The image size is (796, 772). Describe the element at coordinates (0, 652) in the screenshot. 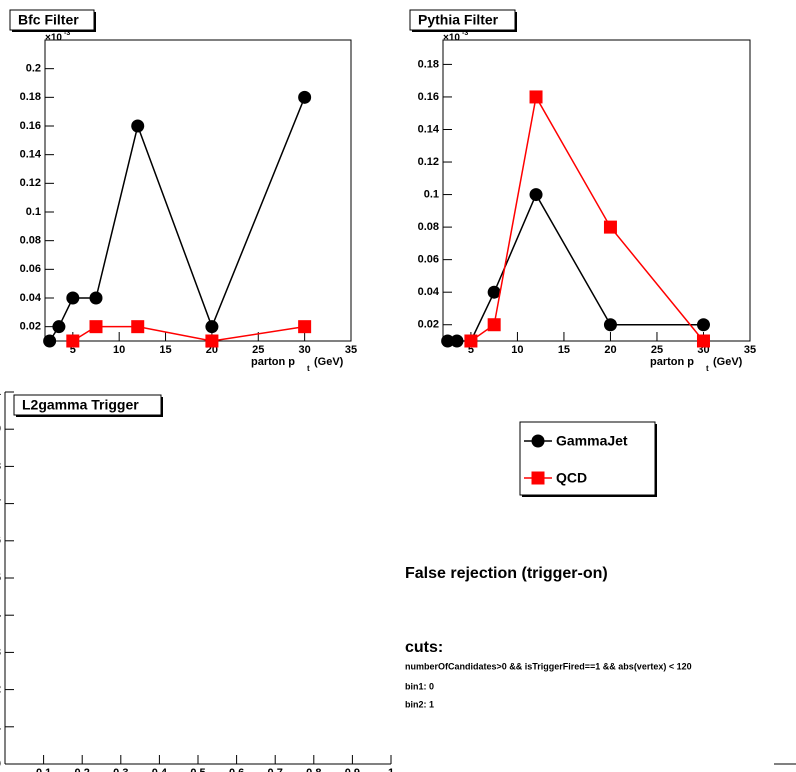

I see `y-tick-label: 0.3` at that location.